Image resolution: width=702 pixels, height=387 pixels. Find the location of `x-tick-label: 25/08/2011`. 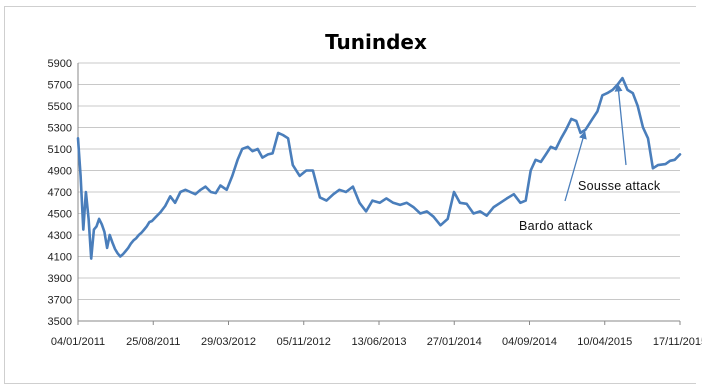

x-tick-label: 25/08/2011 is located at coordinates (153, 342).